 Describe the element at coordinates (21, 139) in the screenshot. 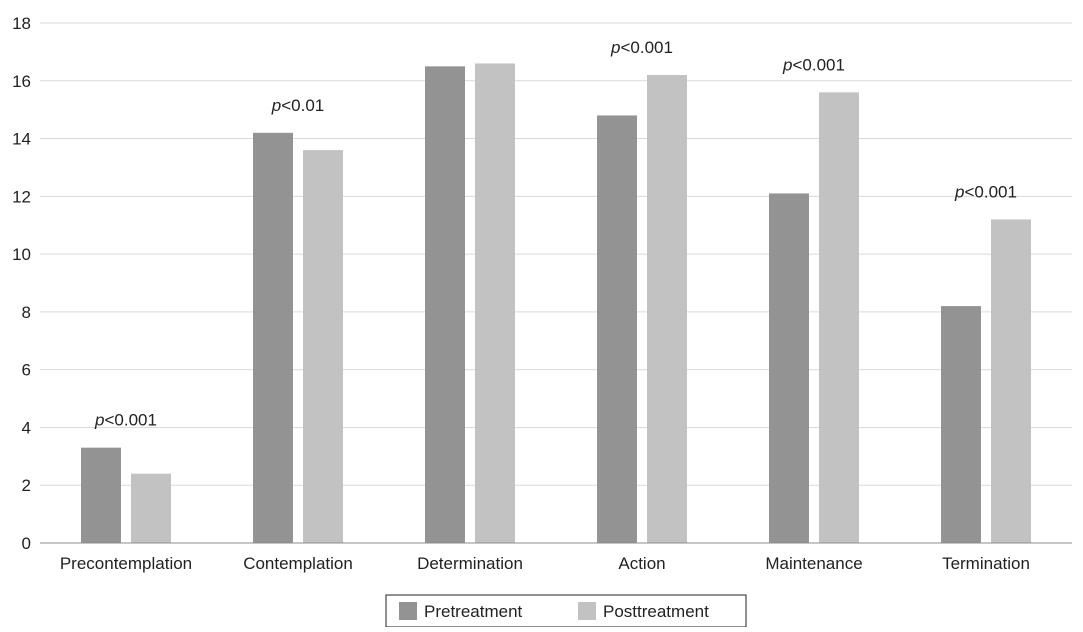

I see `y-tick-label: 14` at that location.